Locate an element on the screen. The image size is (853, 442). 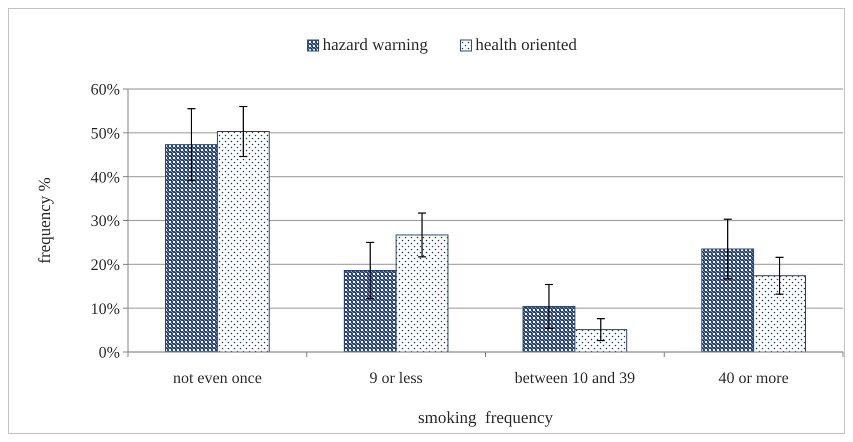
x-tick-label: 9 or less is located at coordinates (396, 378).